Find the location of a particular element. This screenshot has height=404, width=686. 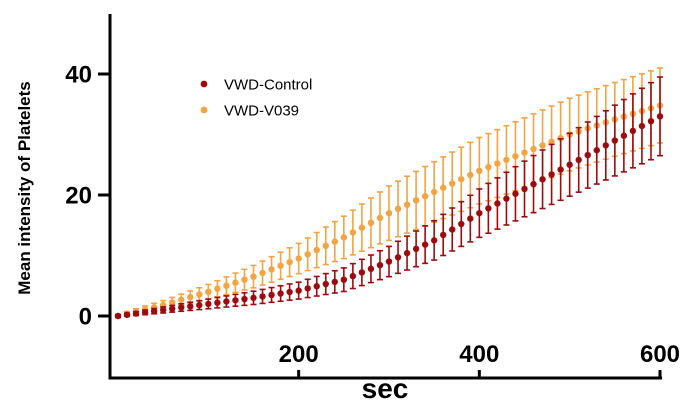

y-tick-label: 0 is located at coordinates (85, 317).